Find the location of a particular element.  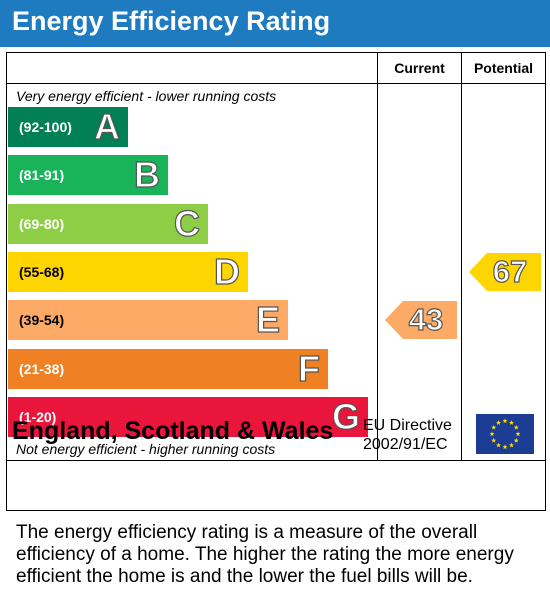

band-letter: D is located at coordinates (226, 271).